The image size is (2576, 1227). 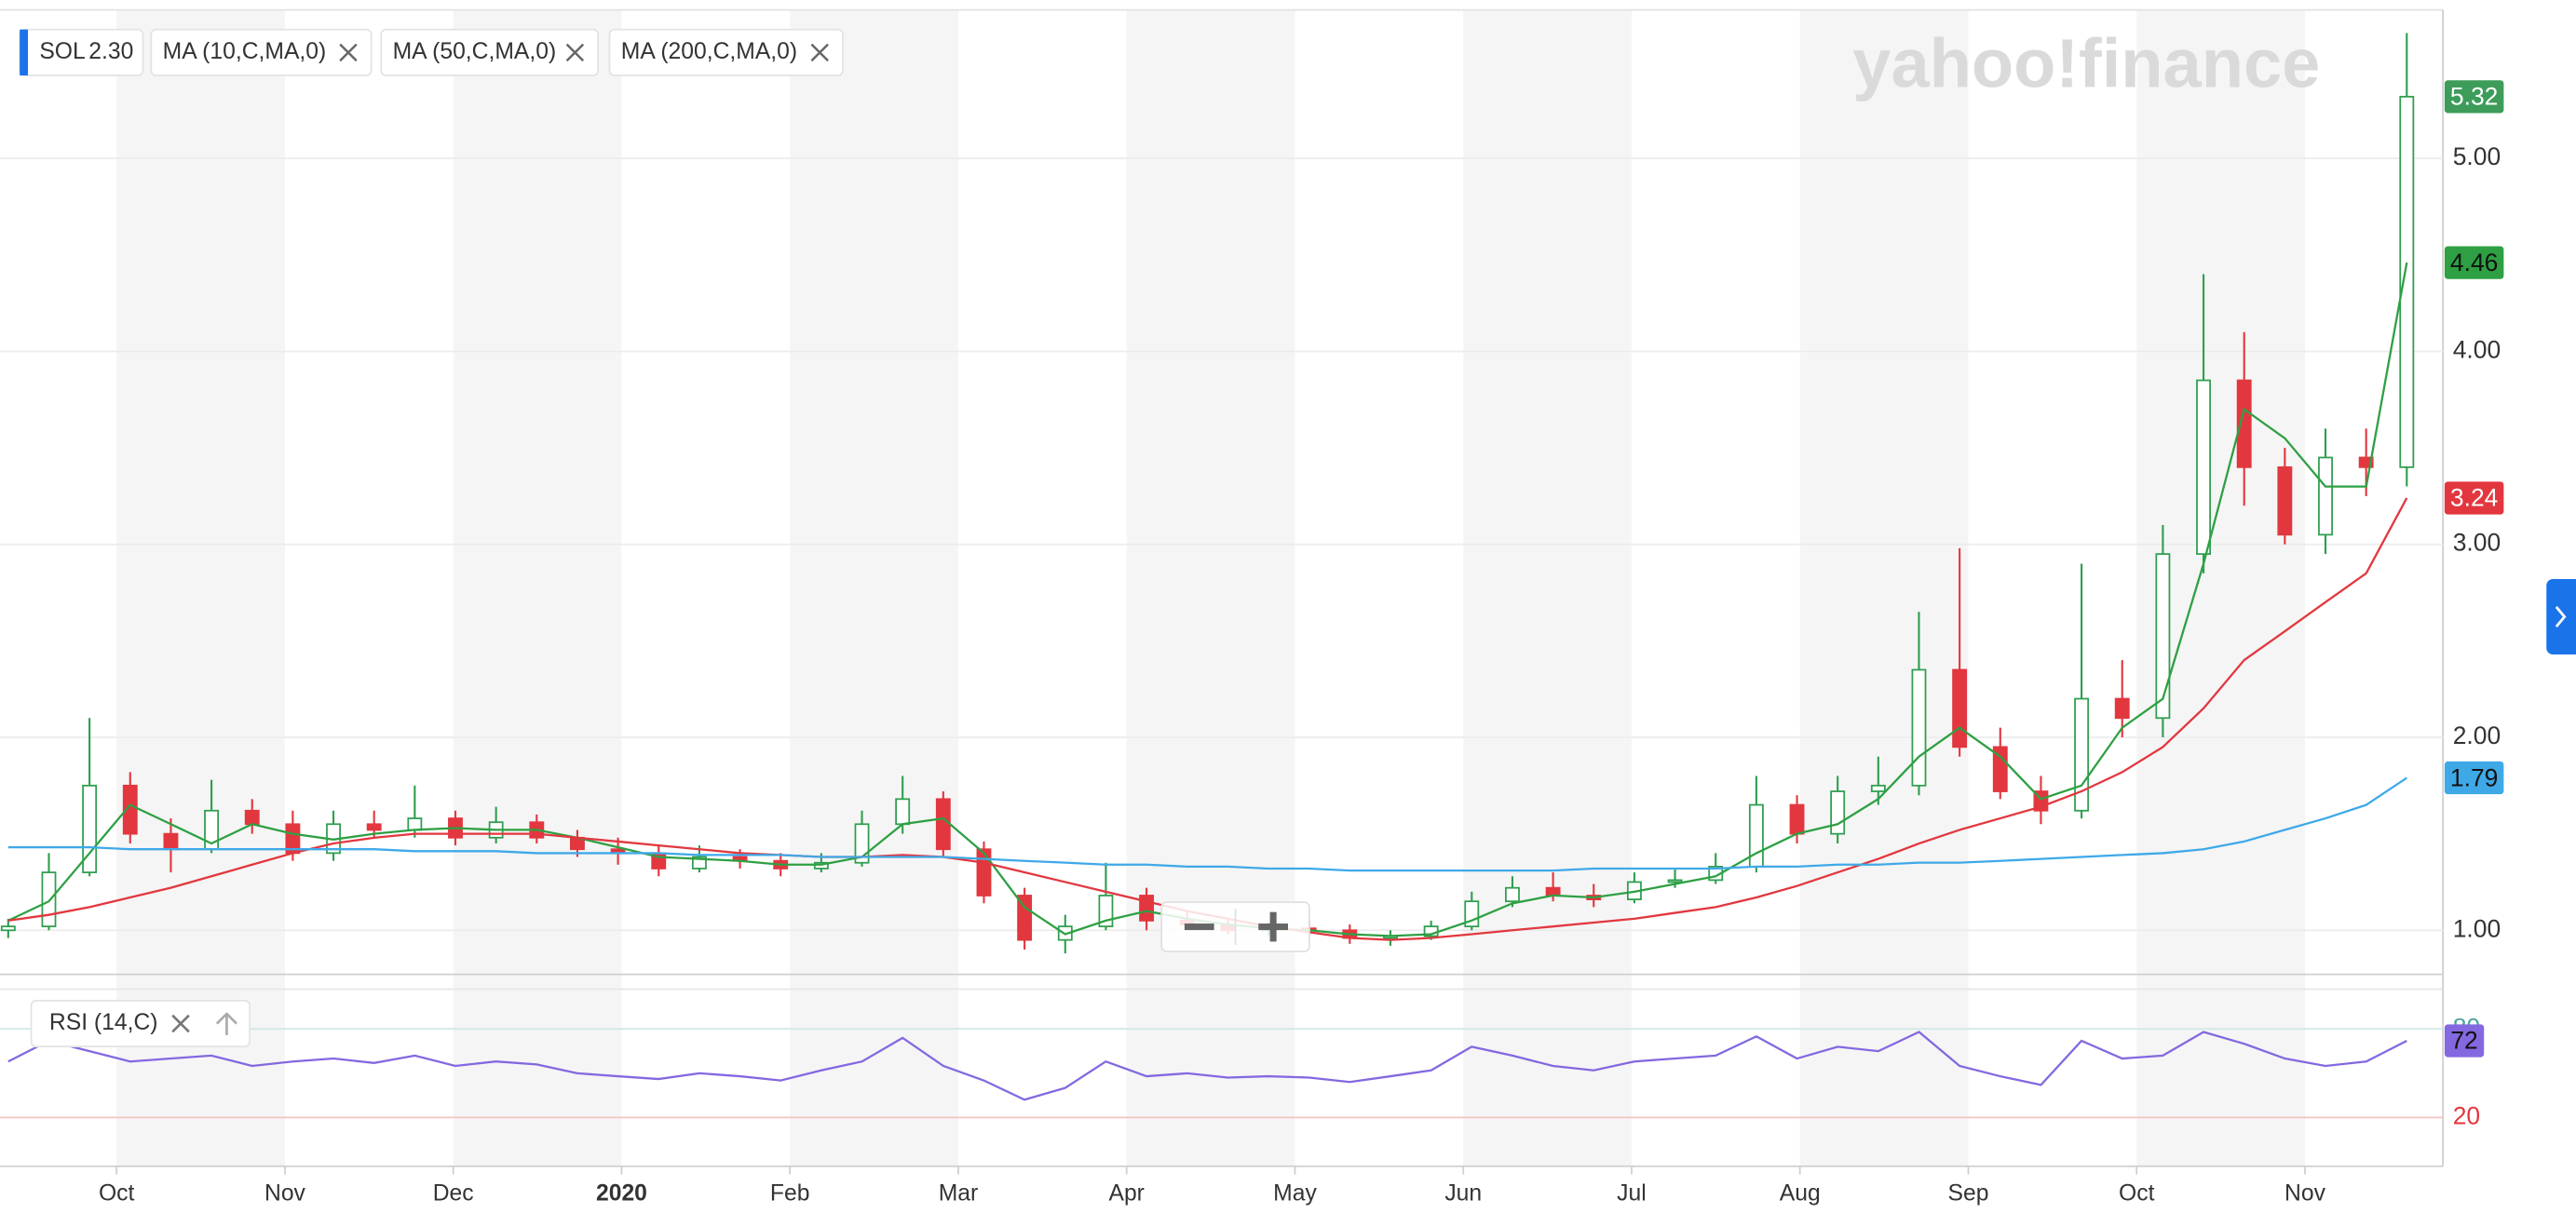 What do you see at coordinates (2466, 1115) in the screenshot?
I see `rsi-y-tick-label: 20` at bounding box center [2466, 1115].